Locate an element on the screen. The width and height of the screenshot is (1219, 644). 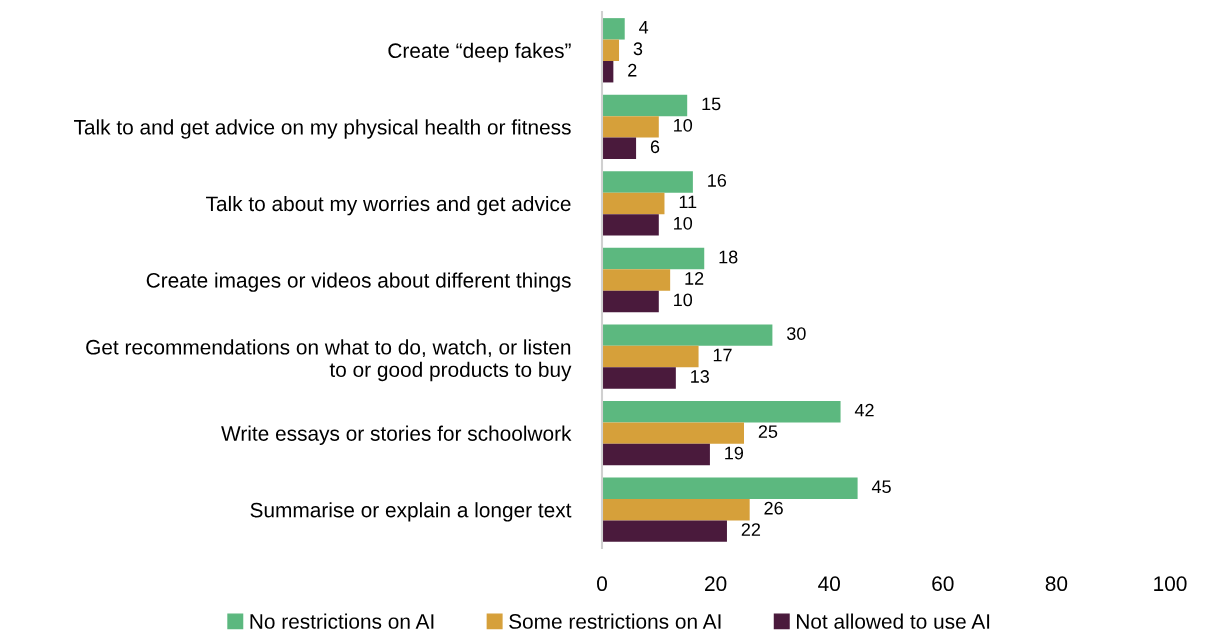
data-label: 4 is located at coordinates (644, 27).